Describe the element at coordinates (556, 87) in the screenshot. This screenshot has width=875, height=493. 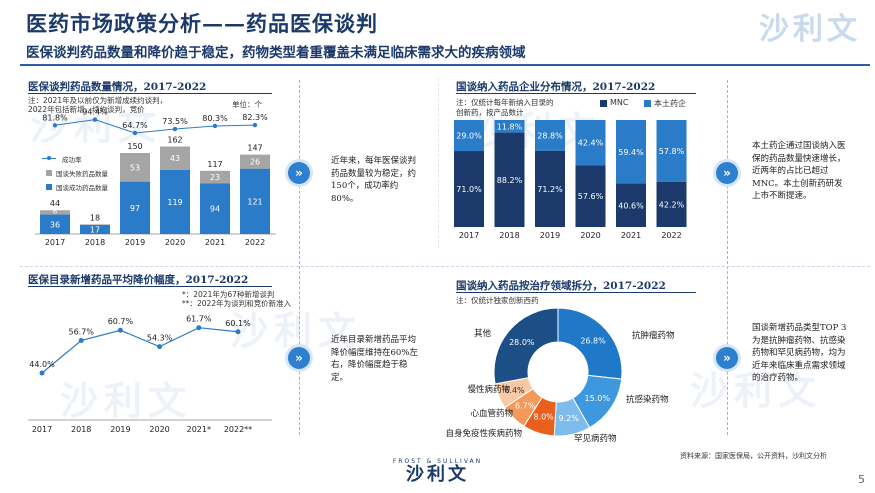
I see `company-panel-title: 国谈纳入药品企业分布情况，2017-2022` at that location.